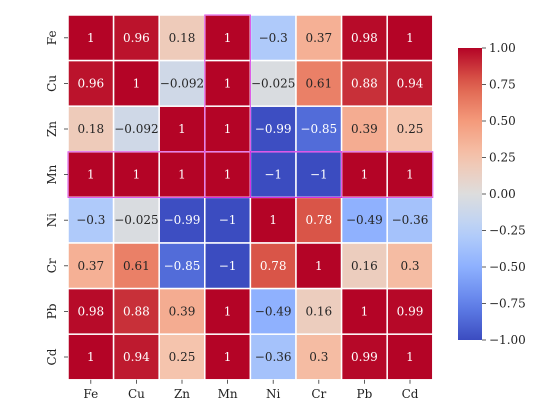 This screenshot has width=550, height=413. Describe the element at coordinates (507, 267) in the screenshot. I see `colorbar-tick-label: −0.50` at that location.